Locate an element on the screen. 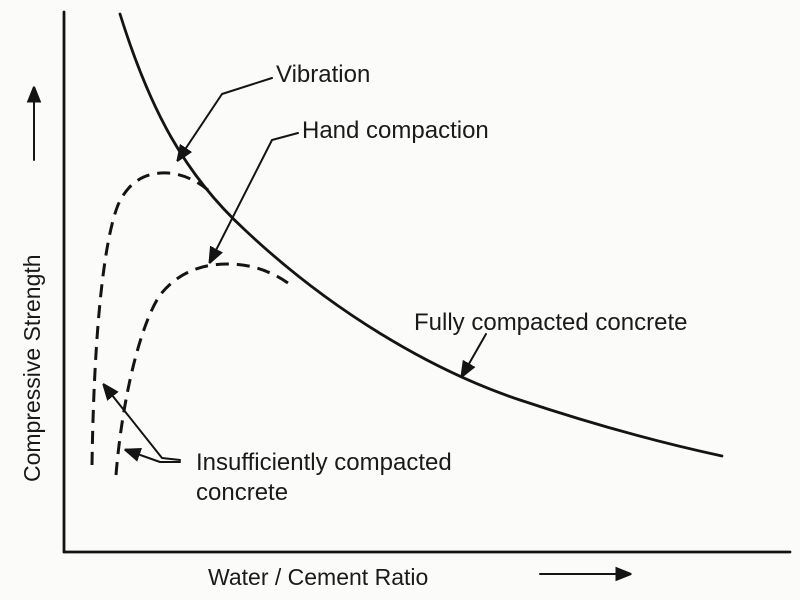 This screenshot has height=600, width=800. hand-compaction-curve is located at coordinates (201, 369).